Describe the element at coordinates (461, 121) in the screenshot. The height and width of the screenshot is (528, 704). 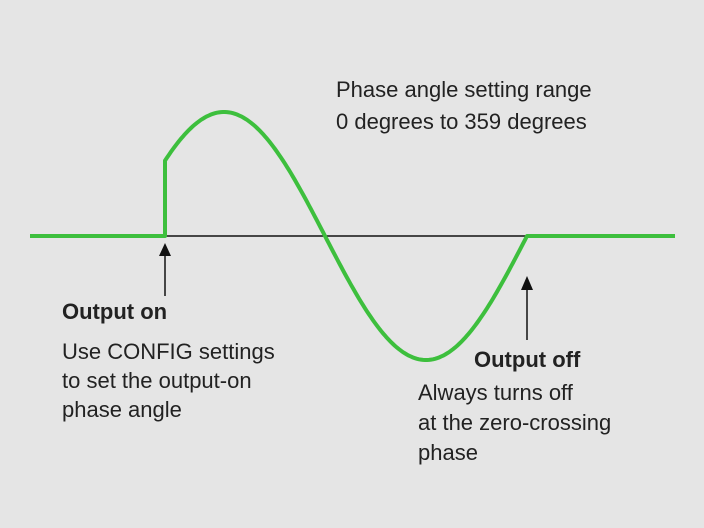
I see `range-label-line2: 0 degrees to 359 degrees` at that location.